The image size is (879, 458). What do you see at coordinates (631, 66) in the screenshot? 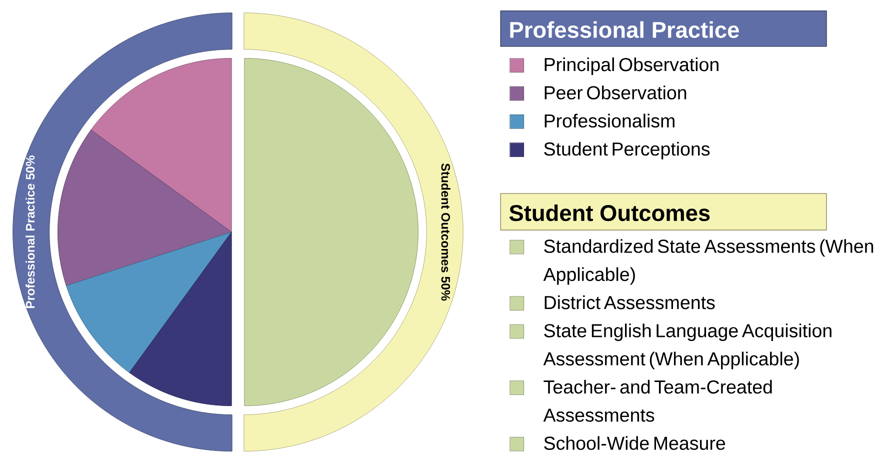
I see `legend-label: Principal Observation` at bounding box center [631, 66].